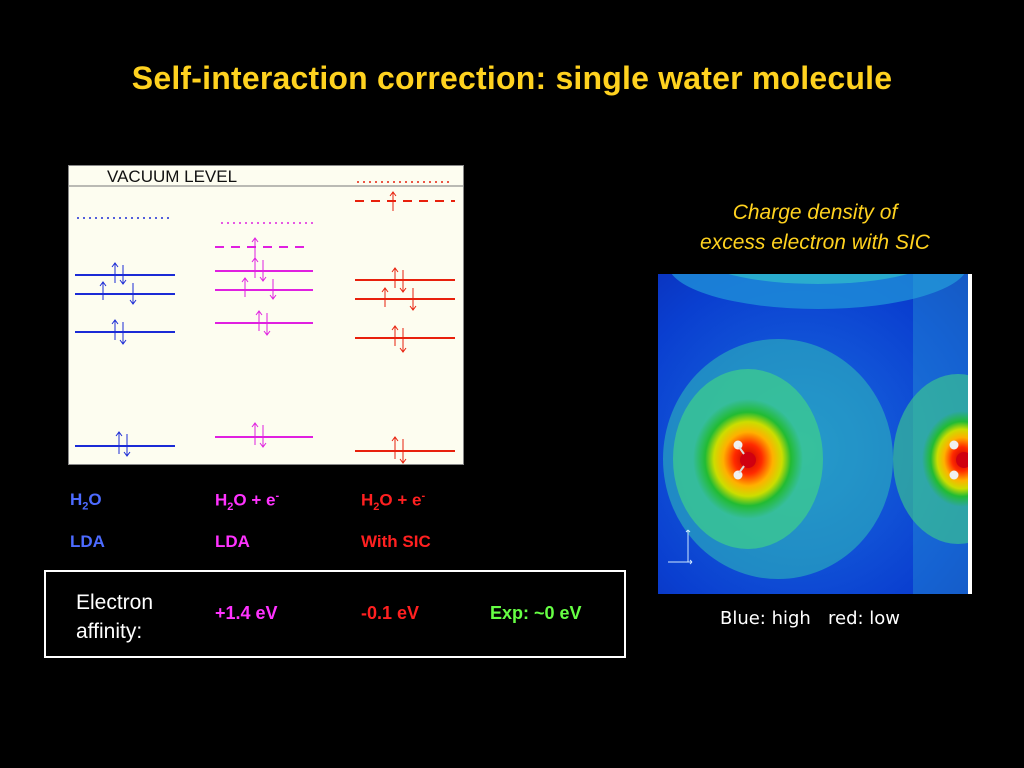 The image size is (1024, 768). What do you see at coordinates (247, 502) in the screenshot?
I see `col2-formula: H2O + e-` at bounding box center [247, 502].